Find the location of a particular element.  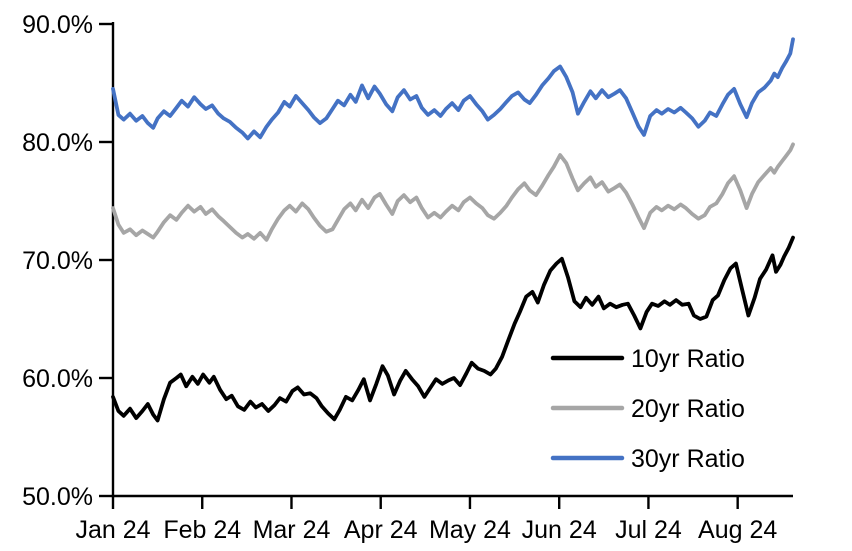

x-axis-label: Jan 24 is located at coordinates (112, 530).